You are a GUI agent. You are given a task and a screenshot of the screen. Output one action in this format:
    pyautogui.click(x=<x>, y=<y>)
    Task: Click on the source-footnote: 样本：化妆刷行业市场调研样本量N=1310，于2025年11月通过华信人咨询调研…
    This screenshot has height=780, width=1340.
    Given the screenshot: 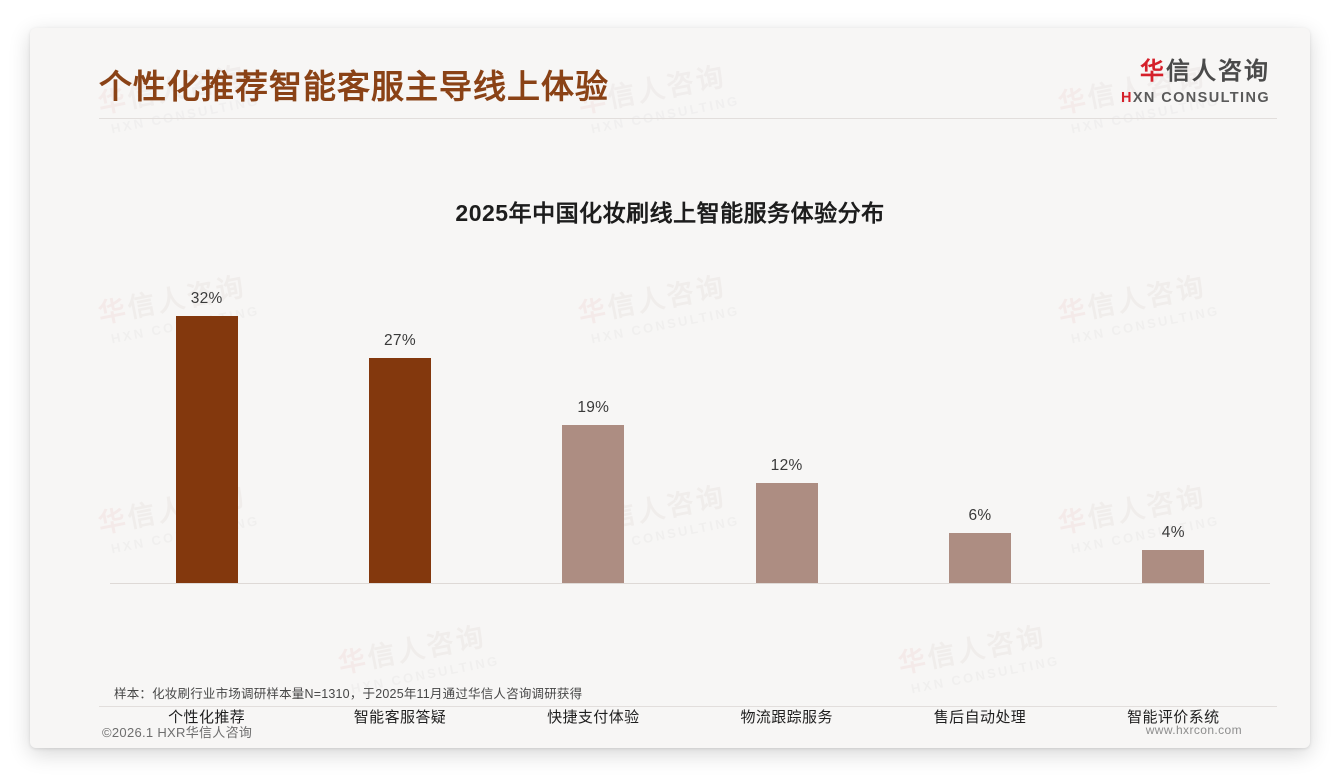 What is the action you would take?
    pyautogui.click(x=348, y=694)
    